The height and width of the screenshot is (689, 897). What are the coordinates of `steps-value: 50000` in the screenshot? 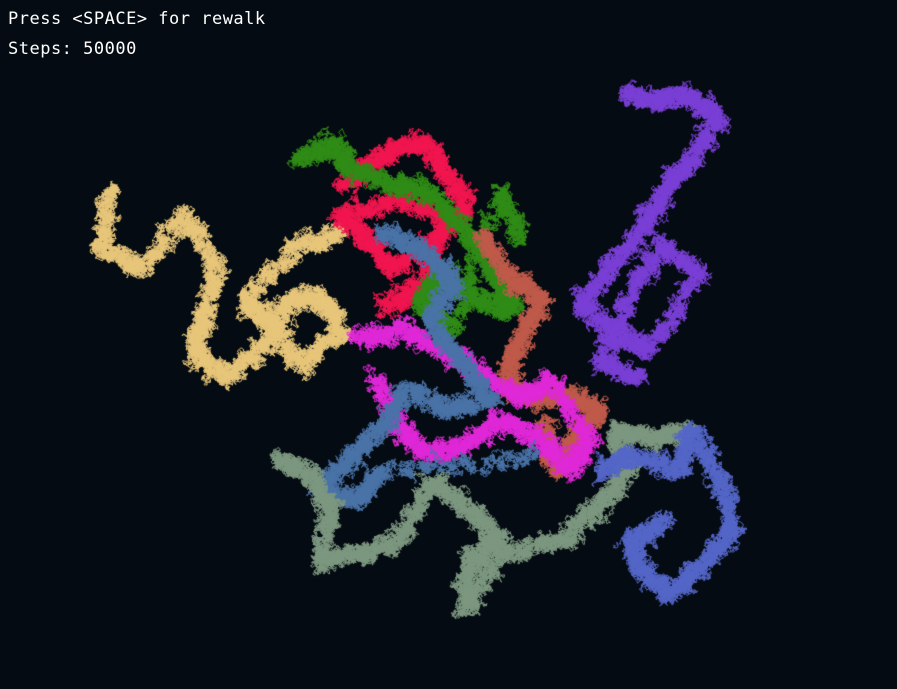 It's located at (110, 49).